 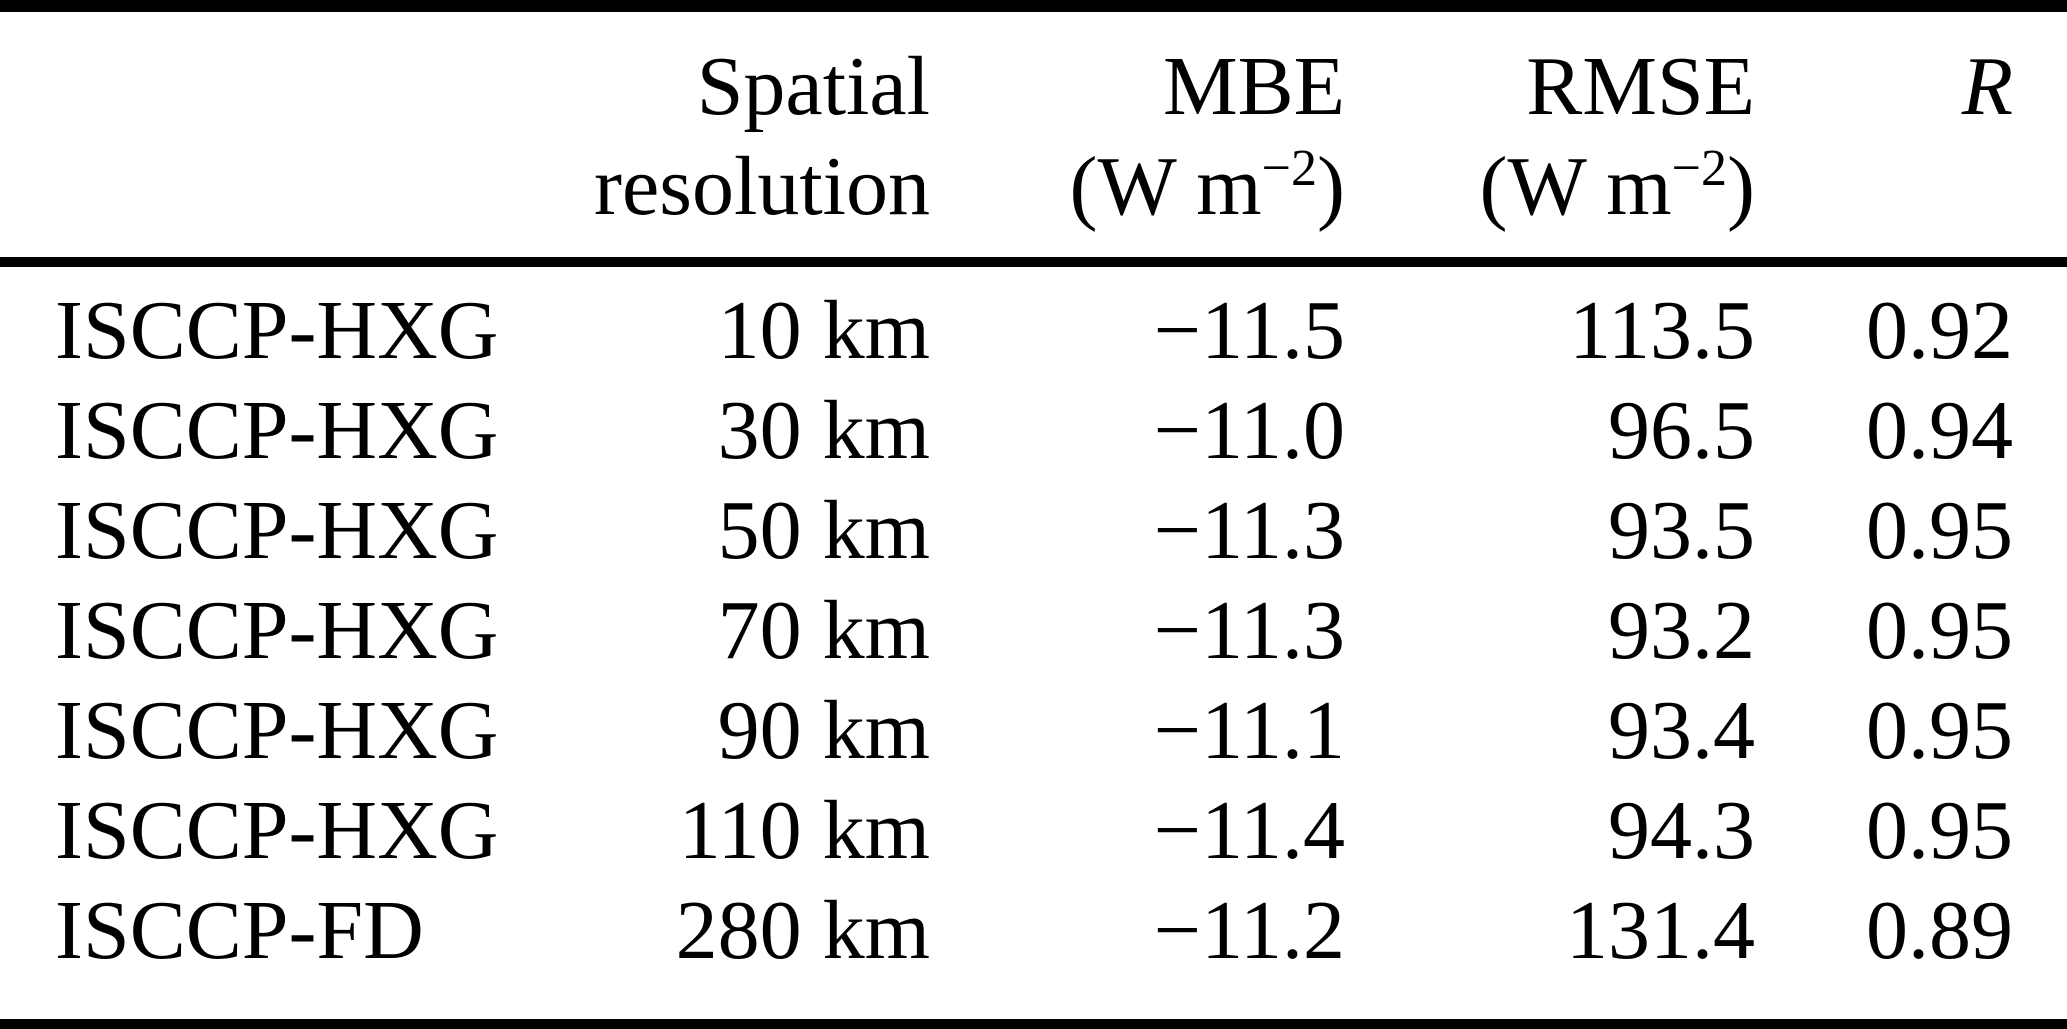 What do you see at coordinates (1165, 186) in the screenshot?
I see `mbe-unit-base: (W m` at bounding box center [1165, 186].